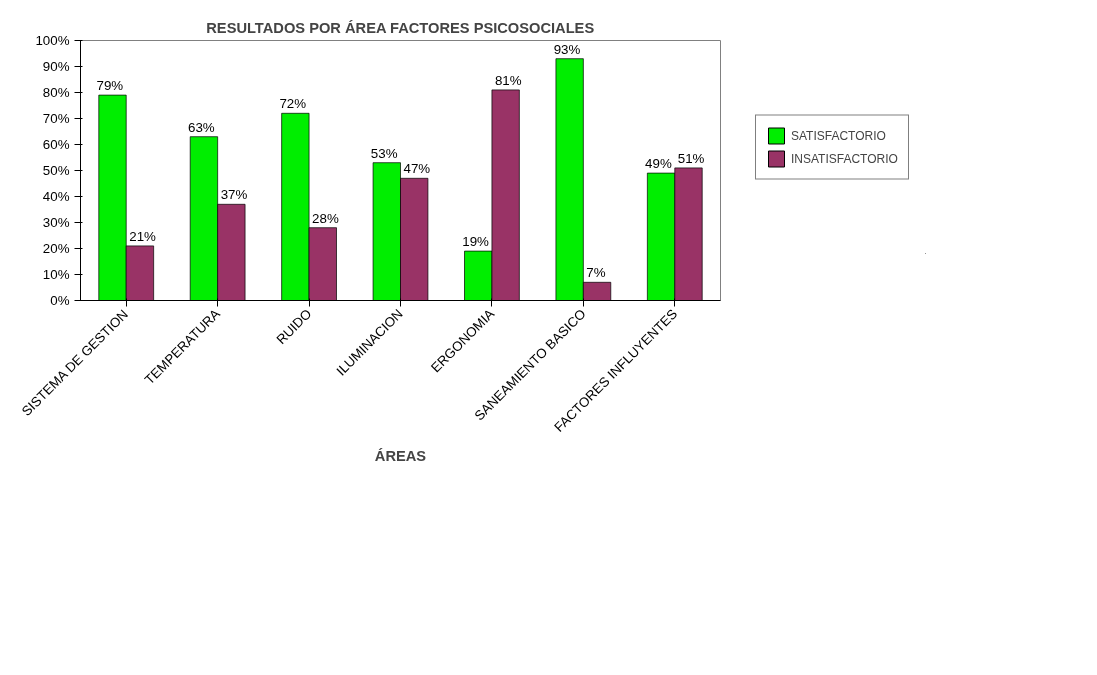  Describe the element at coordinates (56, 196) in the screenshot. I see `y-tick-label: 40%` at that location.